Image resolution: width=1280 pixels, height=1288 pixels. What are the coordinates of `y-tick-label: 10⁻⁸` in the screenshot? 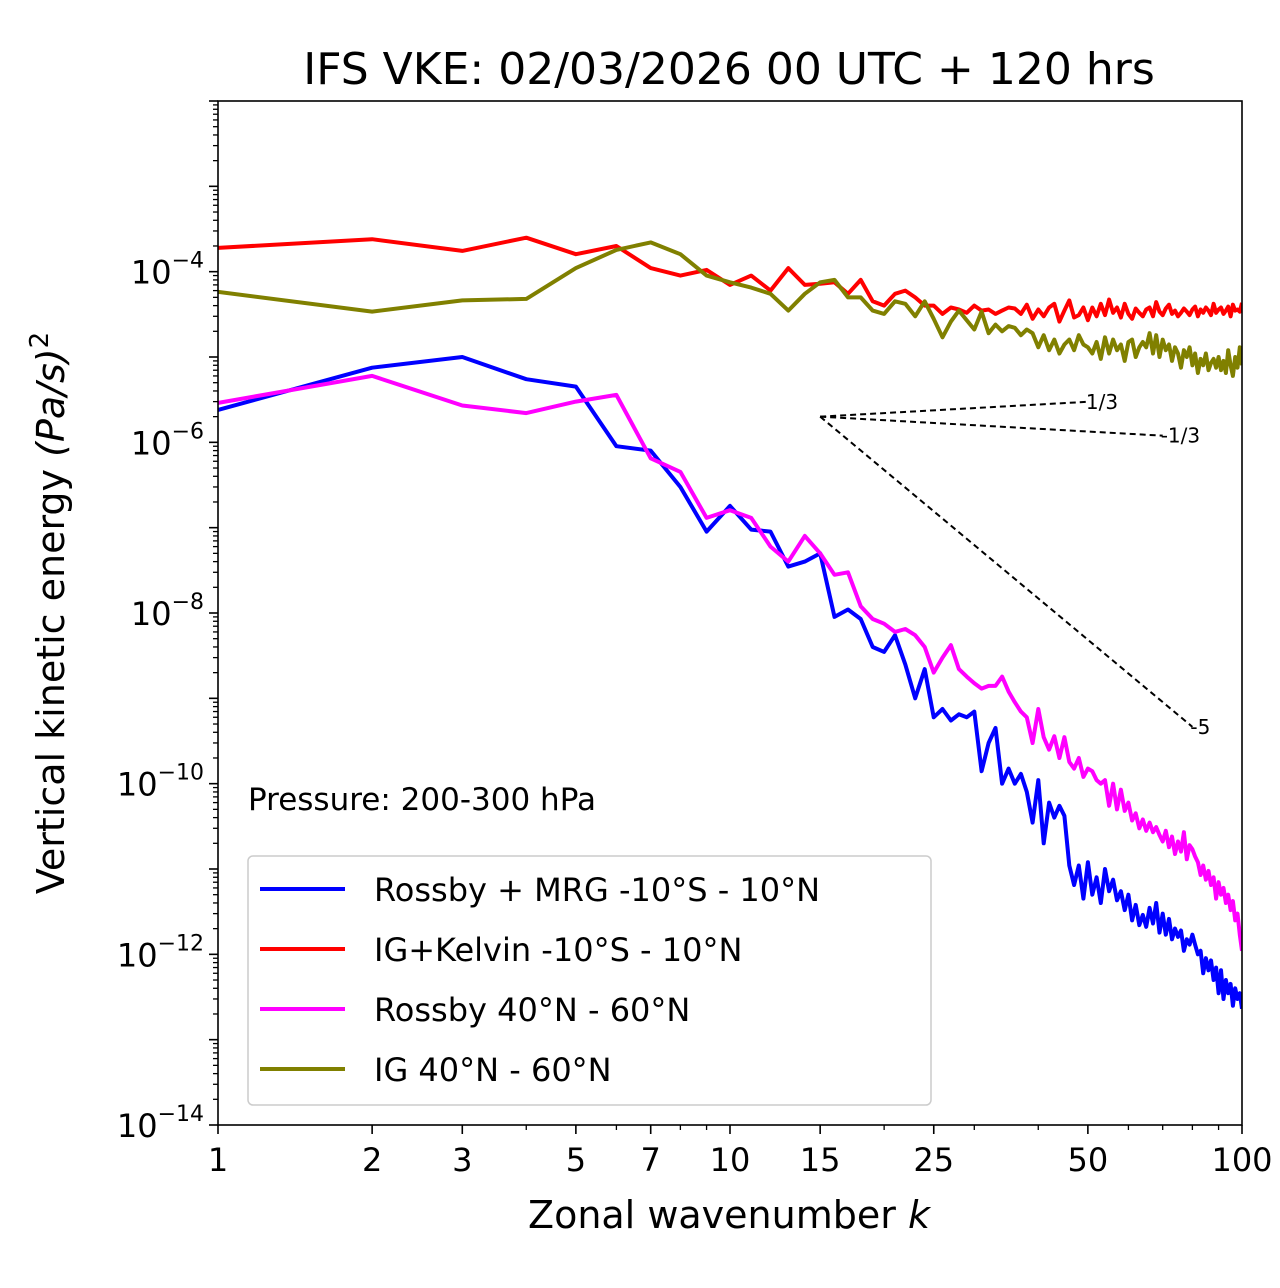 It's located at (167, 611).